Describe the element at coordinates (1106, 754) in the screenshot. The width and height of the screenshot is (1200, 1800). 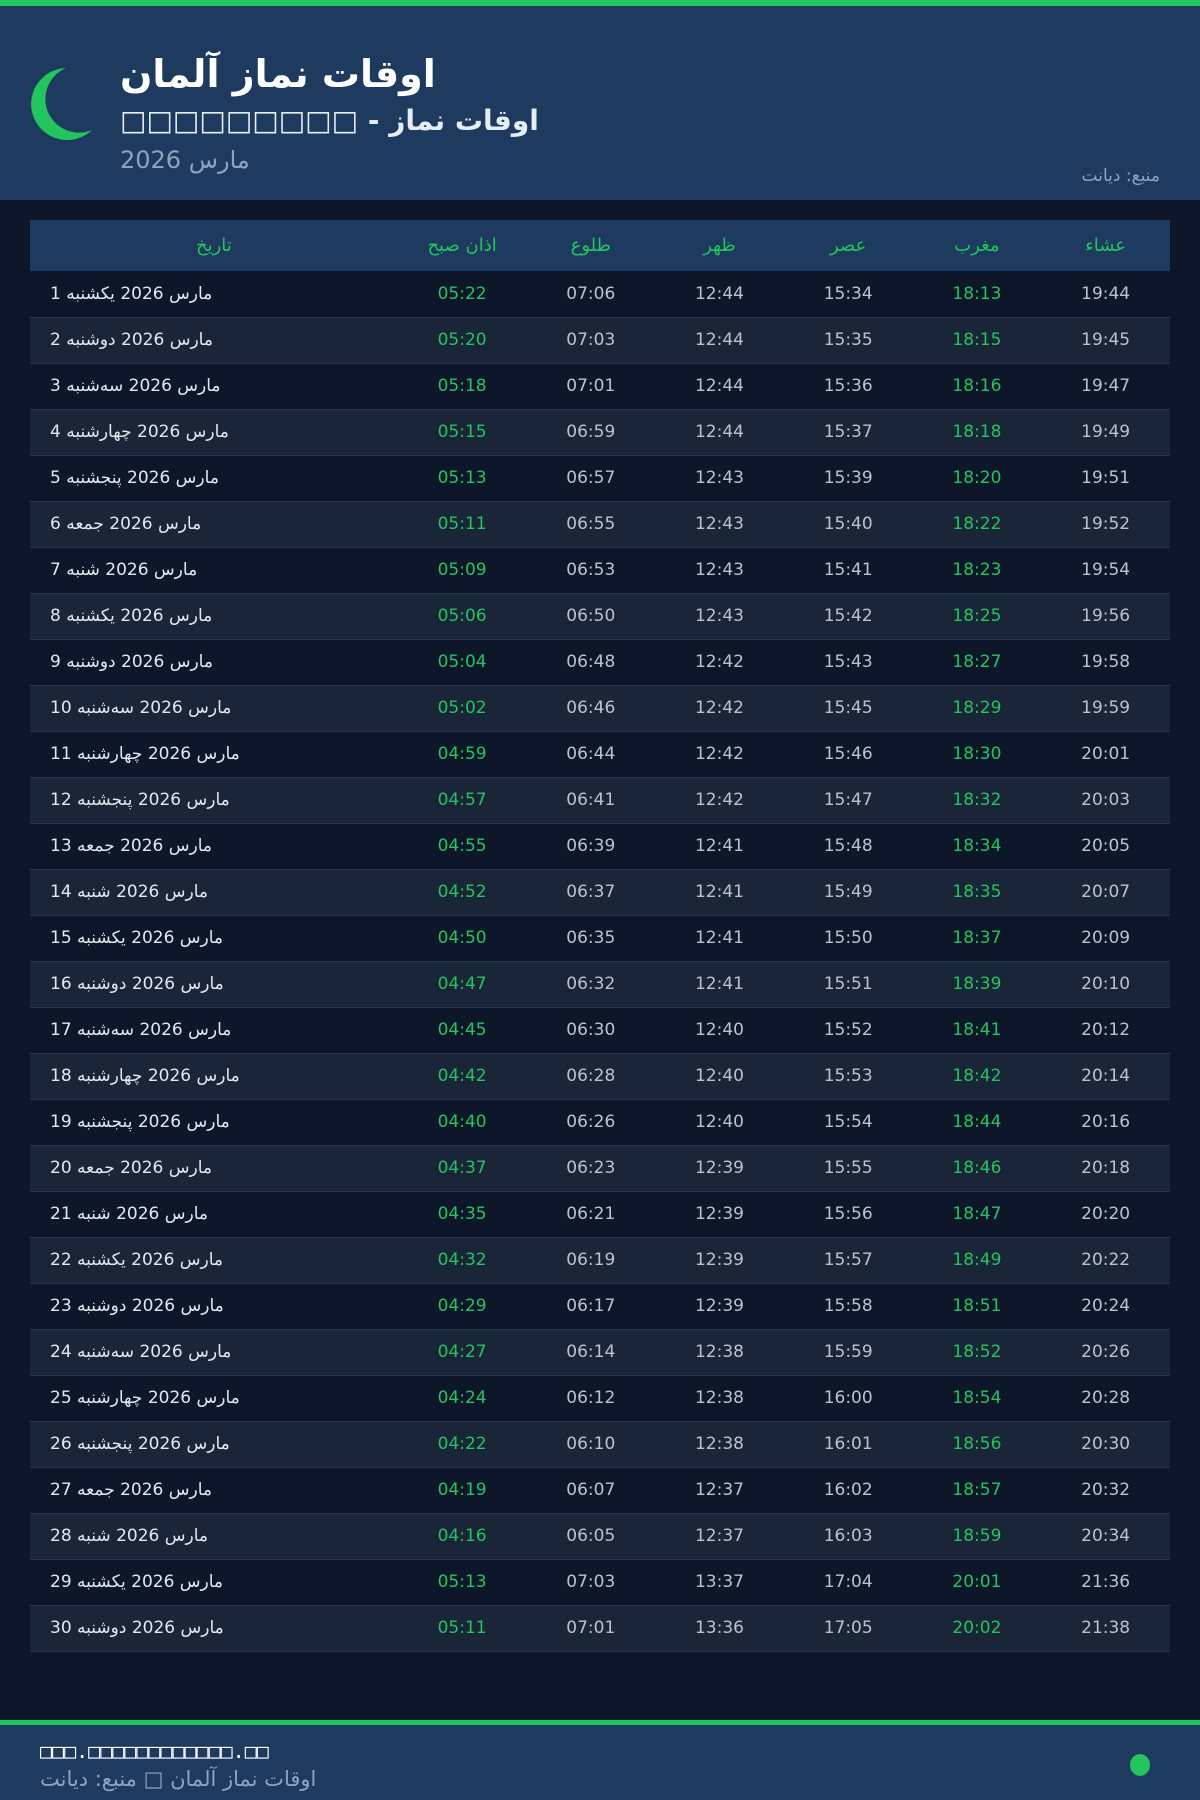
I see `cell-isha: 20:01` at that location.